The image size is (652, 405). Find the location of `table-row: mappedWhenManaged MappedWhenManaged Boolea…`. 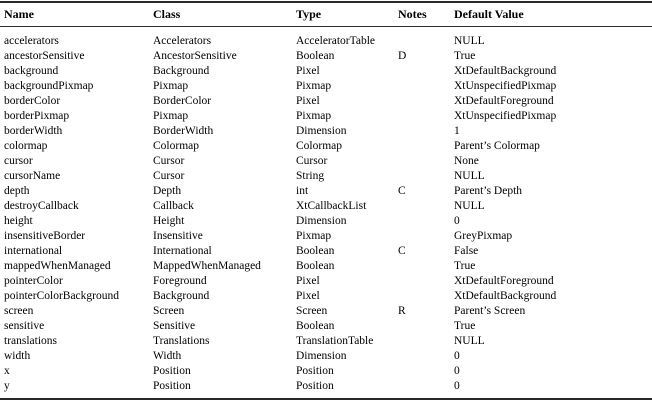

table-row: mappedWhenManaged MappedWhenManaged Boolea… is located at coordinates (326, 266).